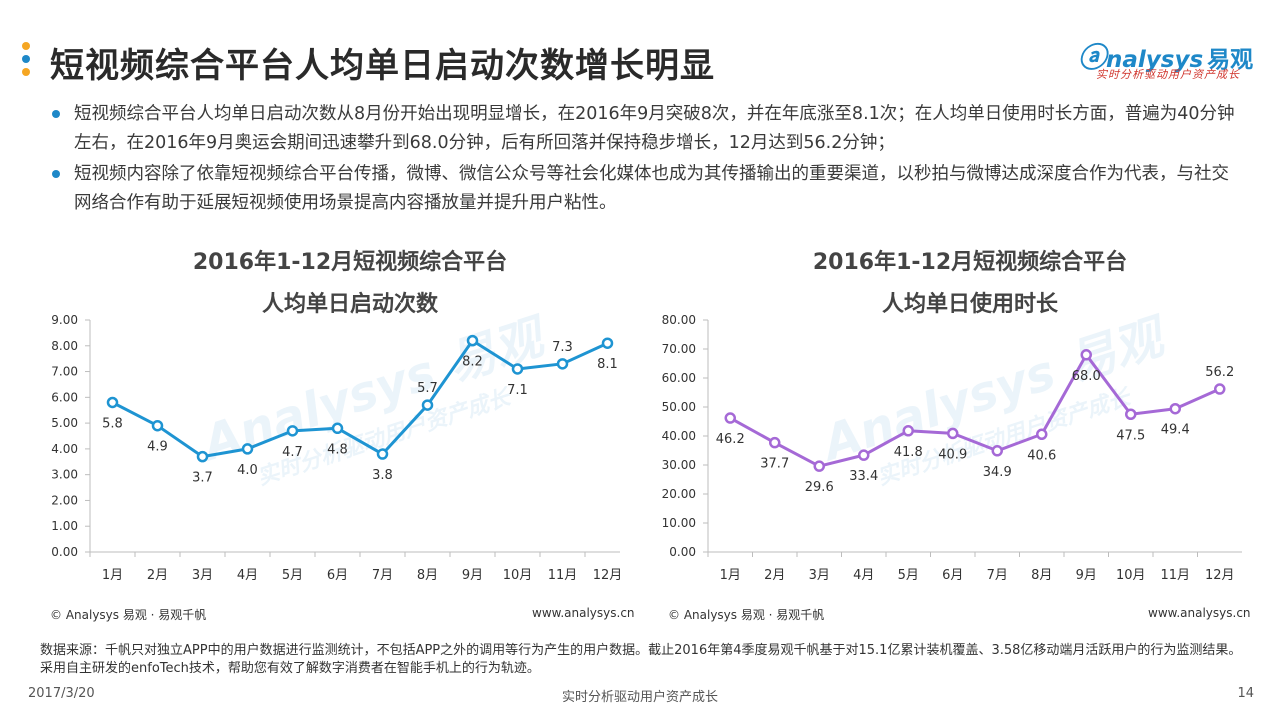 The width and height of the screenshot is (1280, 720). What do you see at coordinates (112, 575) in the screenshot?
I see `left-x-tick-label: 1月` at bounding box center [112, 575].